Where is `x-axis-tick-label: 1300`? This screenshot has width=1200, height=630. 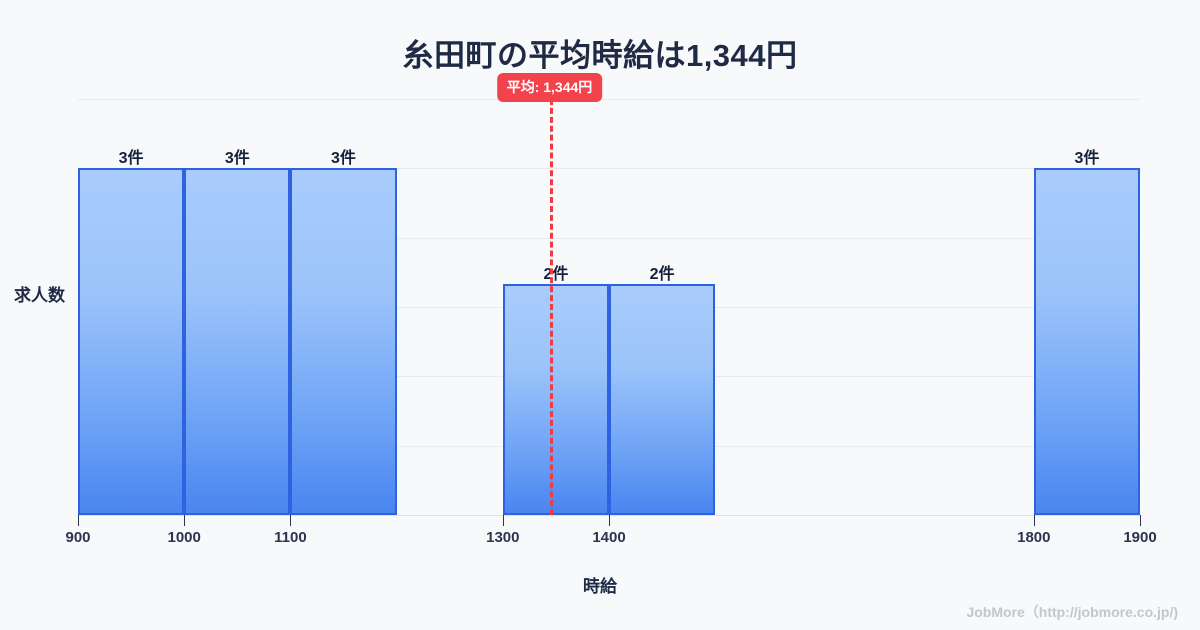
x-axis-tick-label: 1300 is located at coordinates (503, 537).